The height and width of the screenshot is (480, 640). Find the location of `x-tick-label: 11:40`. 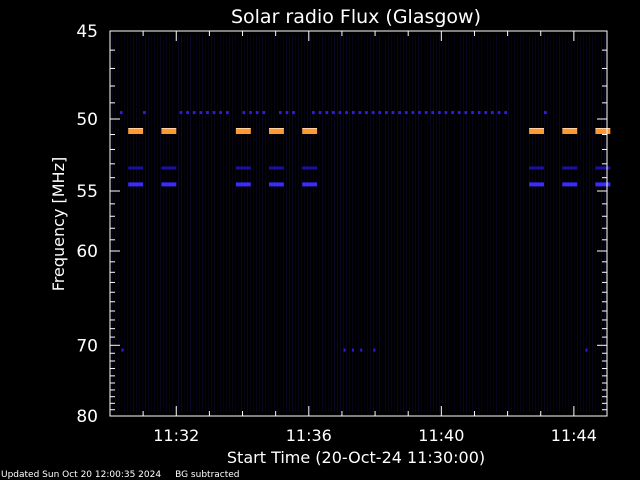

x-tick-label: 11:40 is located at coordinates (441, 435).